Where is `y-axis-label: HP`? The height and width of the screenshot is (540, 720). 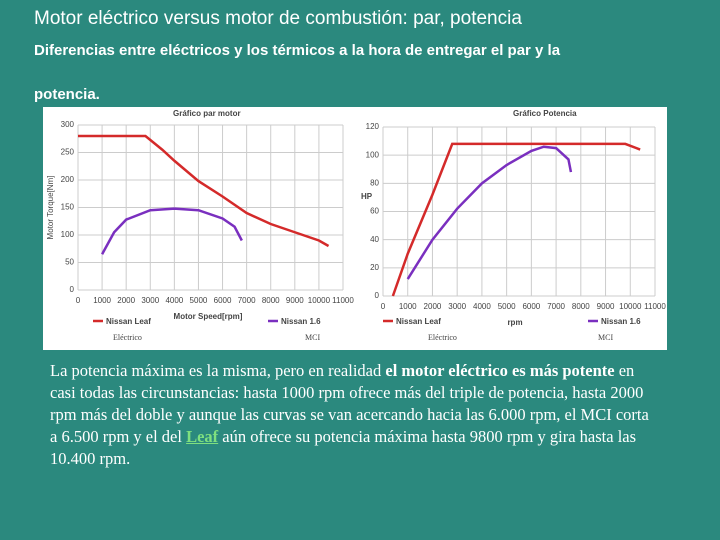 y-axis-label: HP is located at coordinates (367, 196).